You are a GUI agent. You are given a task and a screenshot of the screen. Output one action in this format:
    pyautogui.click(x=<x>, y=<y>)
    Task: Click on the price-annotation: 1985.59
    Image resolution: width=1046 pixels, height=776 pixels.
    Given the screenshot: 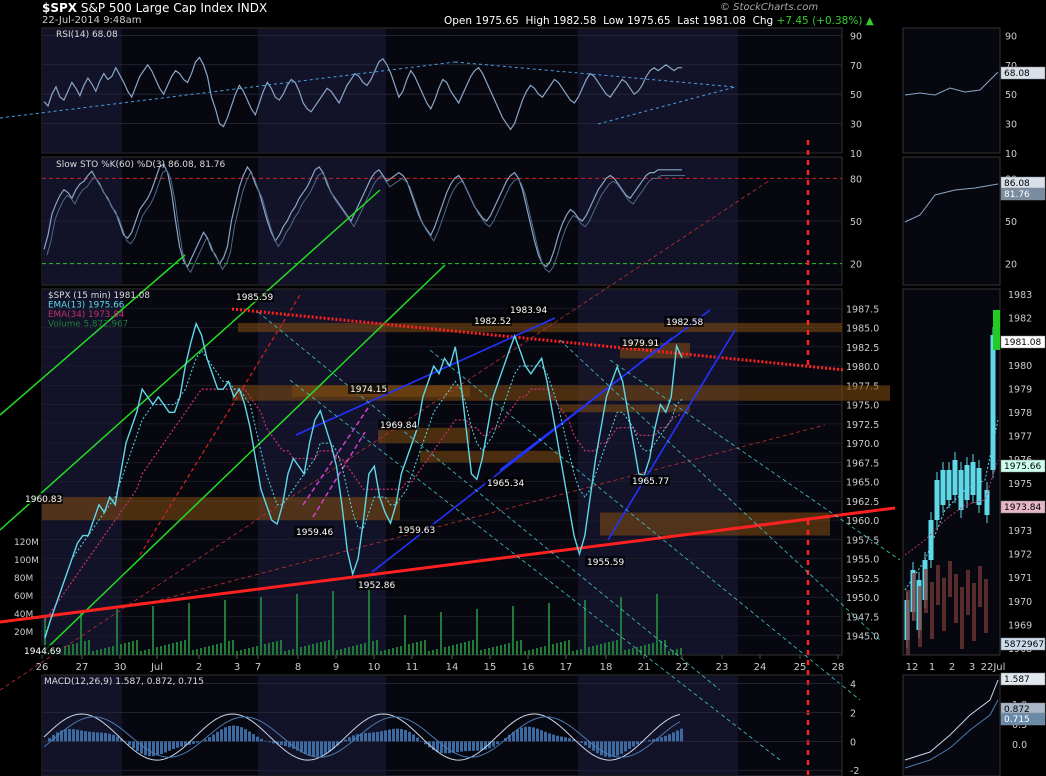 What is the action you would take?
    pyautogui.click(x=254, y=298)
    